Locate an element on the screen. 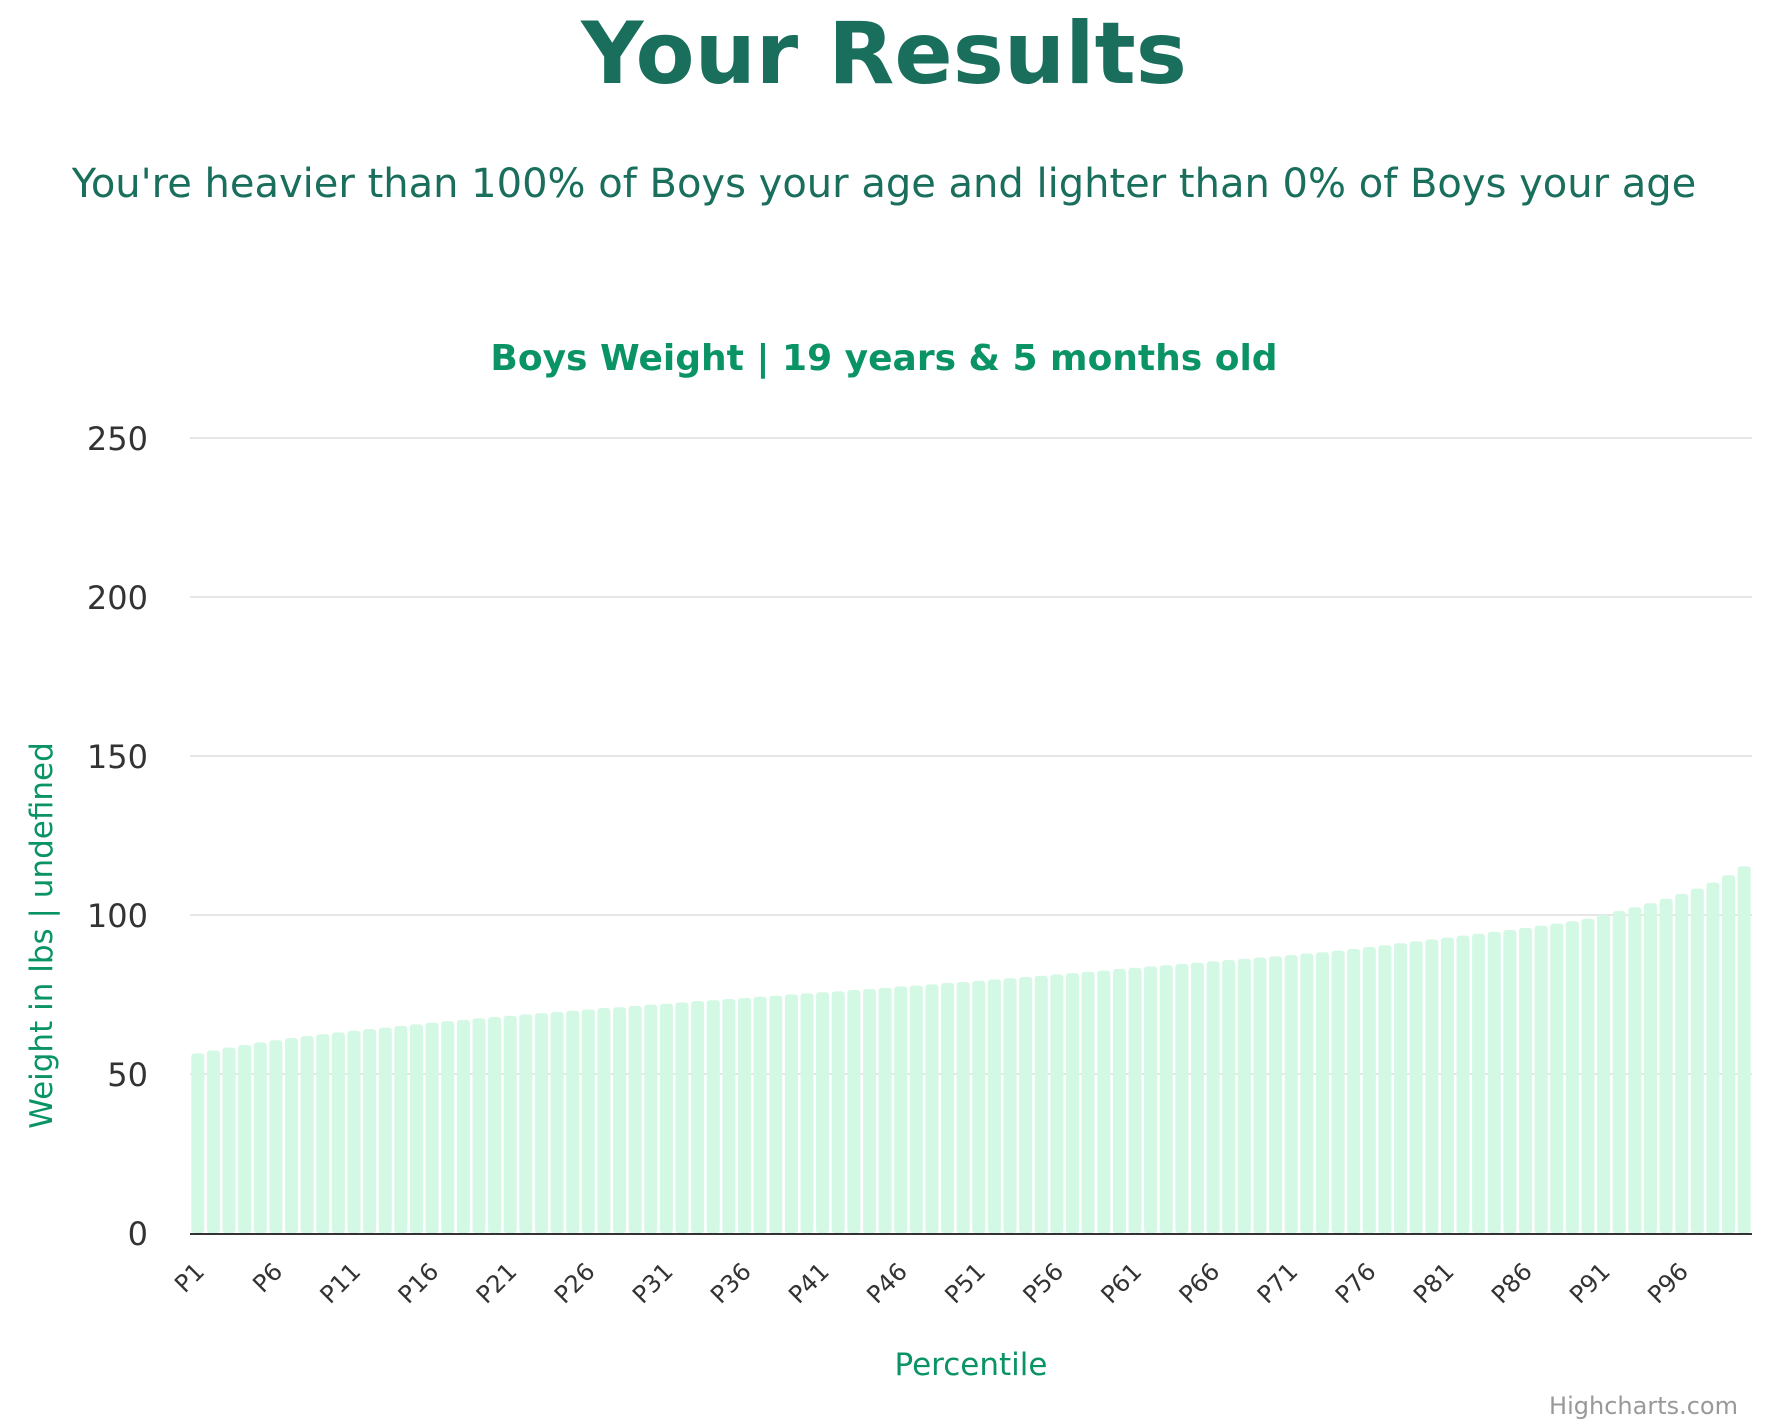 The width and height of the screenshot is (1768, 1427). bar-P56 is located at coordinates (1057, 1103).